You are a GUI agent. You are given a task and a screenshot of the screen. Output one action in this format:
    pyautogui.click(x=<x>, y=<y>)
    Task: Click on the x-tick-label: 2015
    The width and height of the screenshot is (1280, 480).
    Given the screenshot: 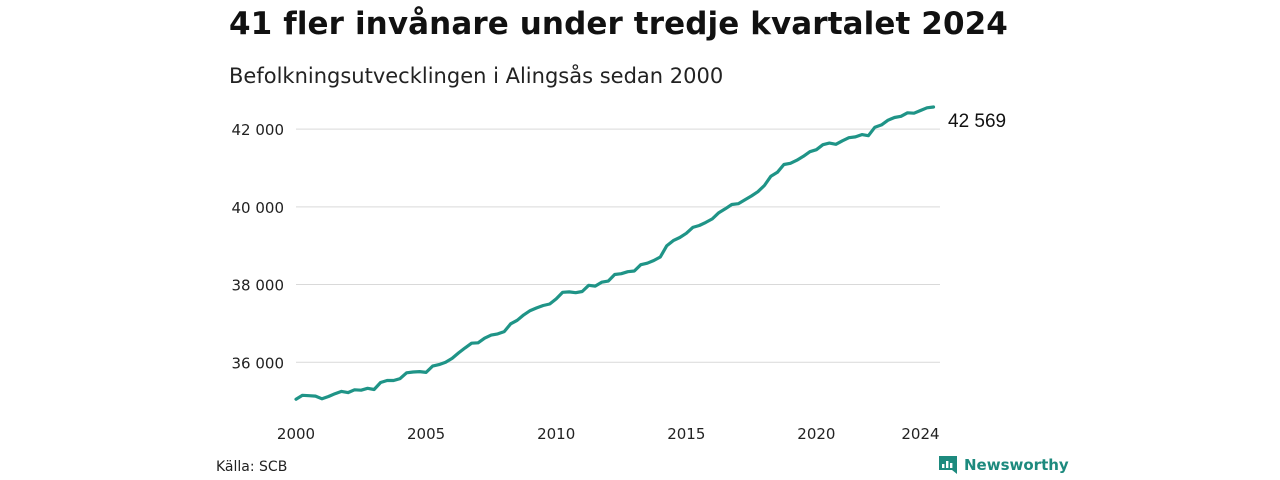 What is the action you would take?
    pyautogui.click(x=686, y=434)
    